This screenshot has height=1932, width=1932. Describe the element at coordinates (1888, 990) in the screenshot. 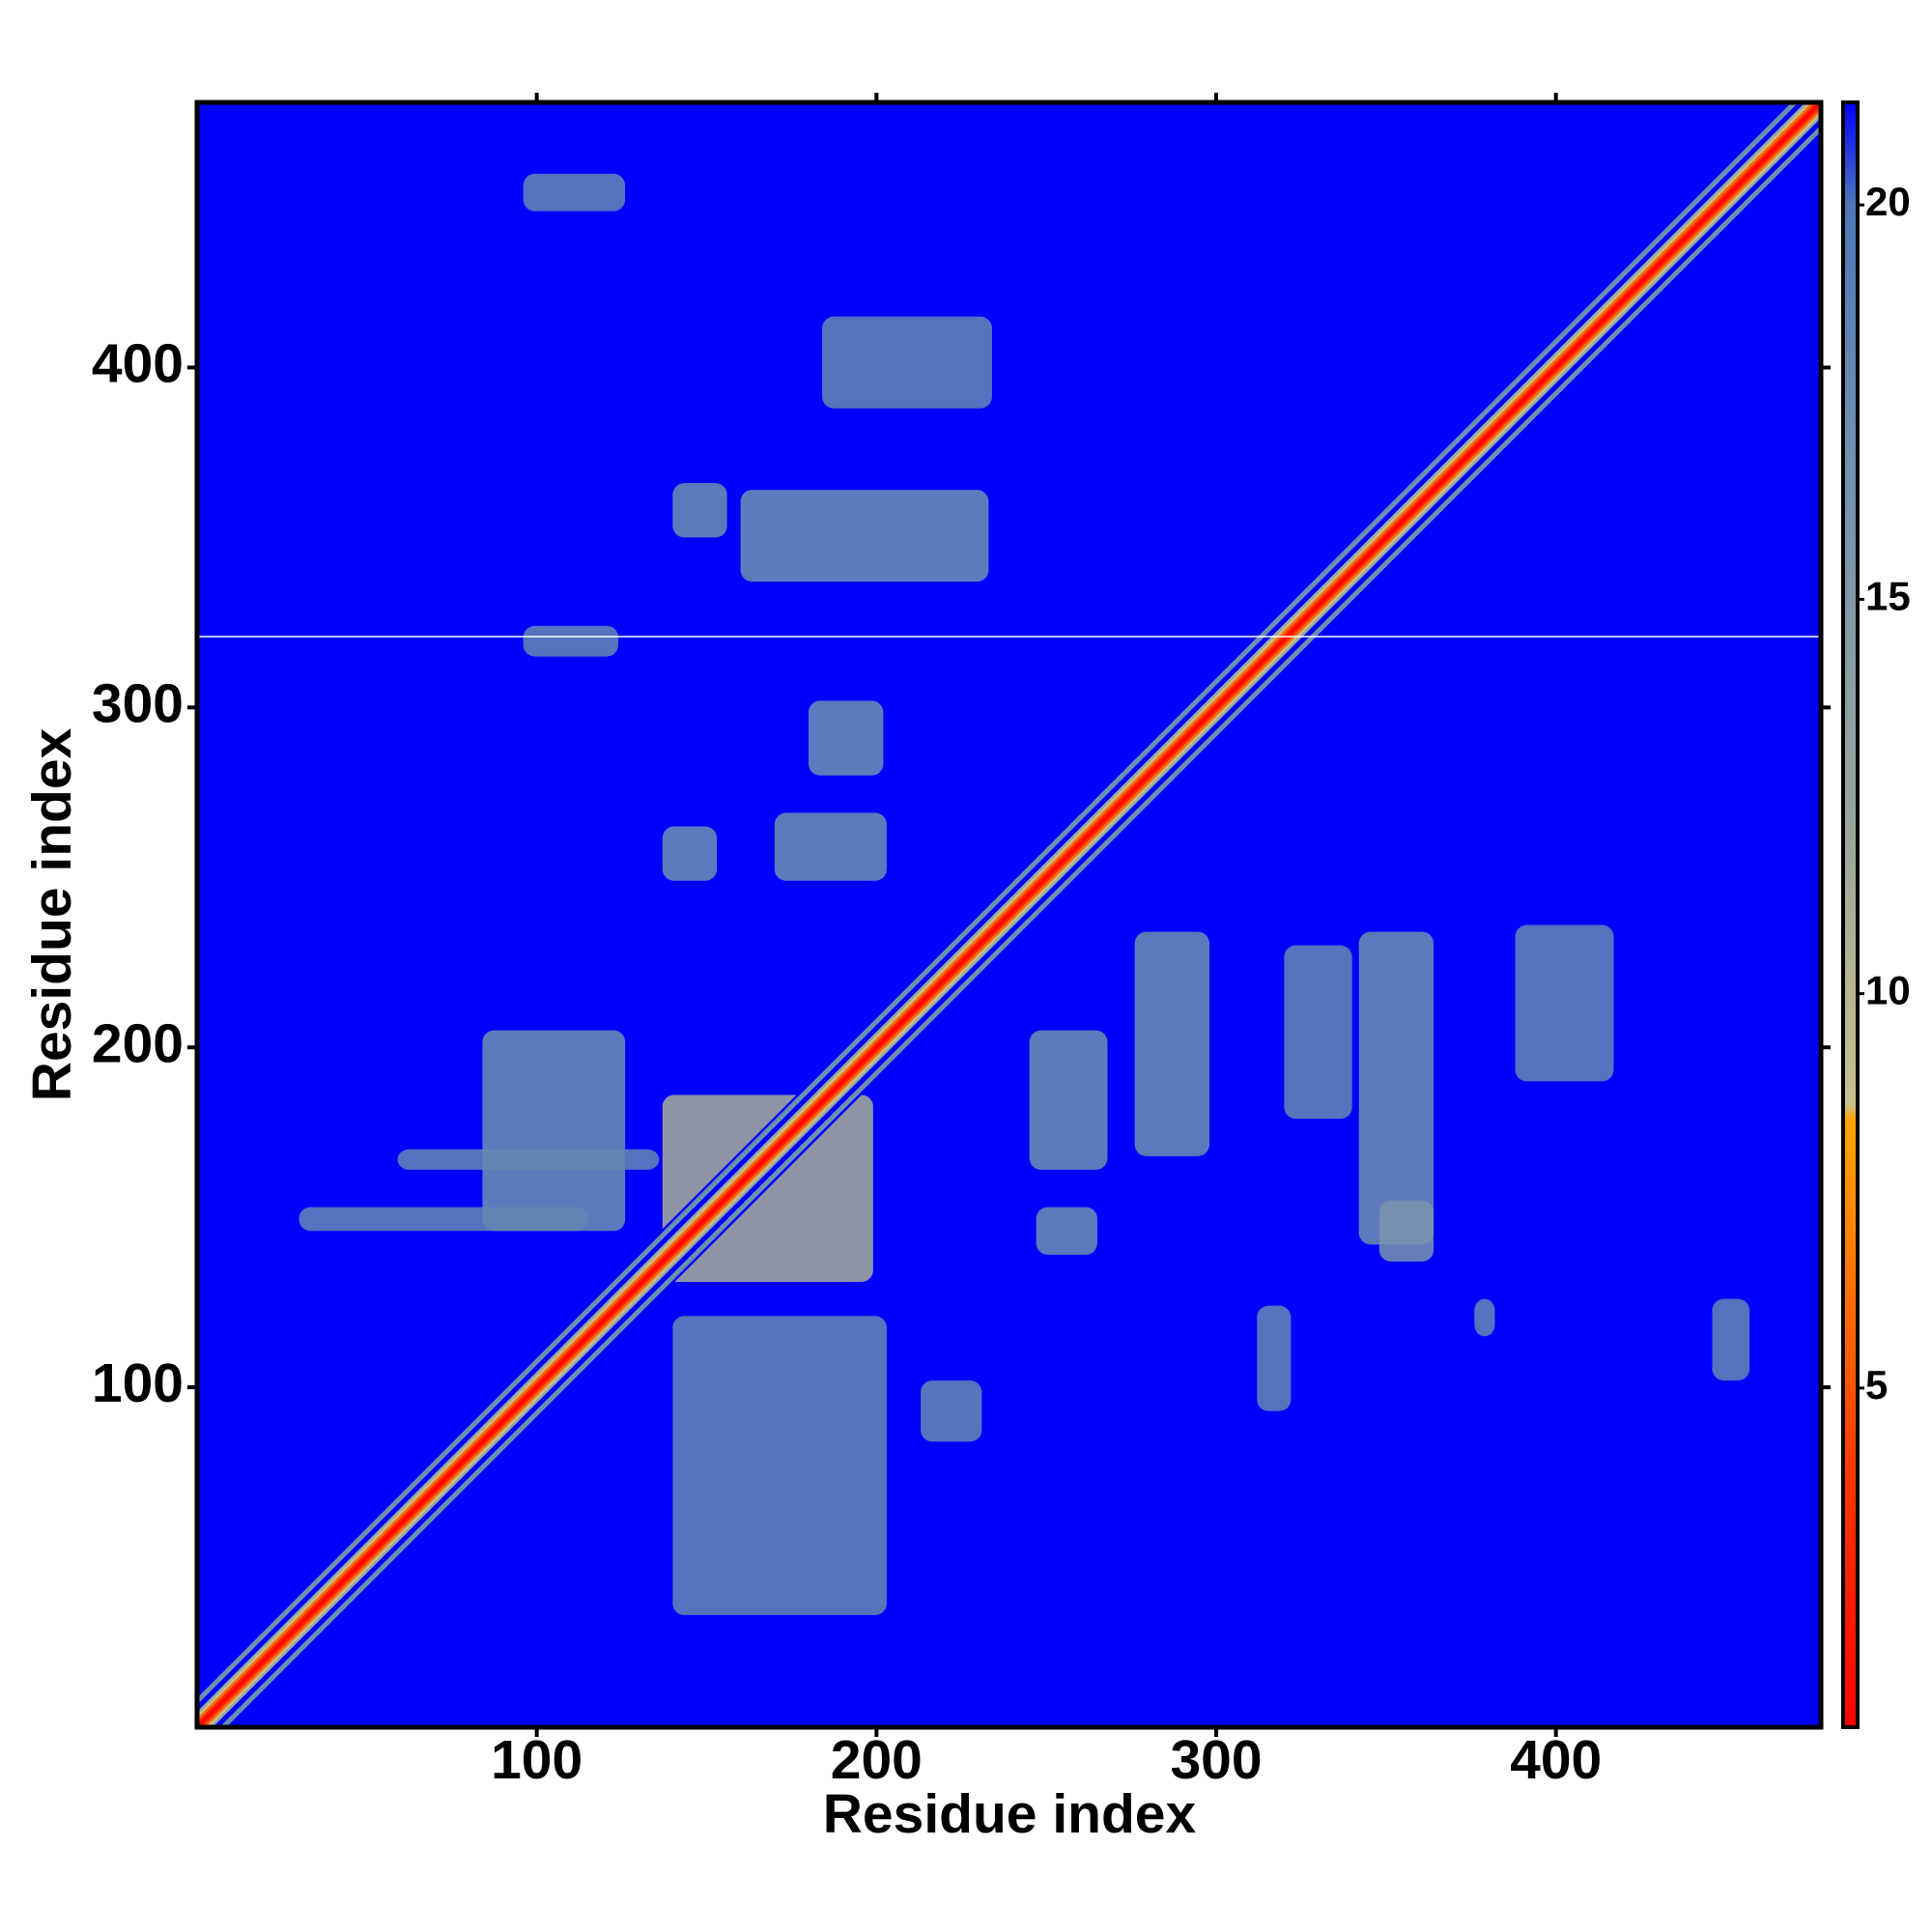

I see `colorbar-tick-label: 10` at that location.